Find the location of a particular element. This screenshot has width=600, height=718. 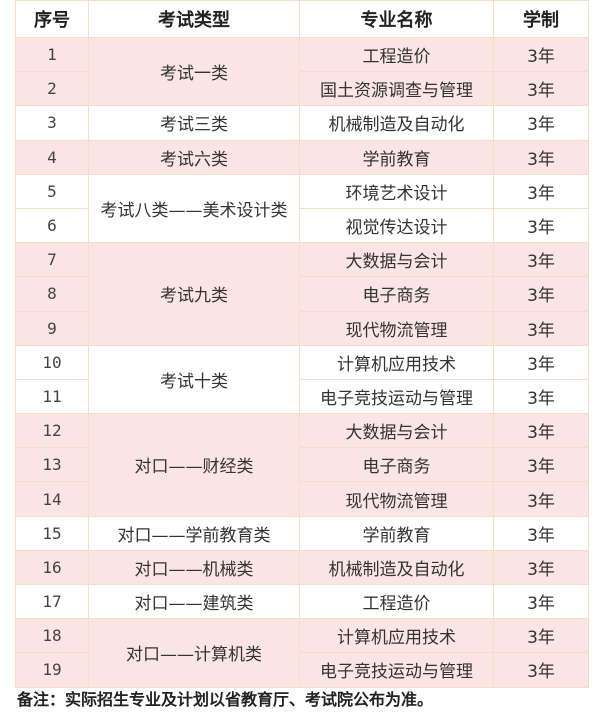

table-row: 10 考试十类 计算机应用技术 3年 is located at coordinates (302, 379).